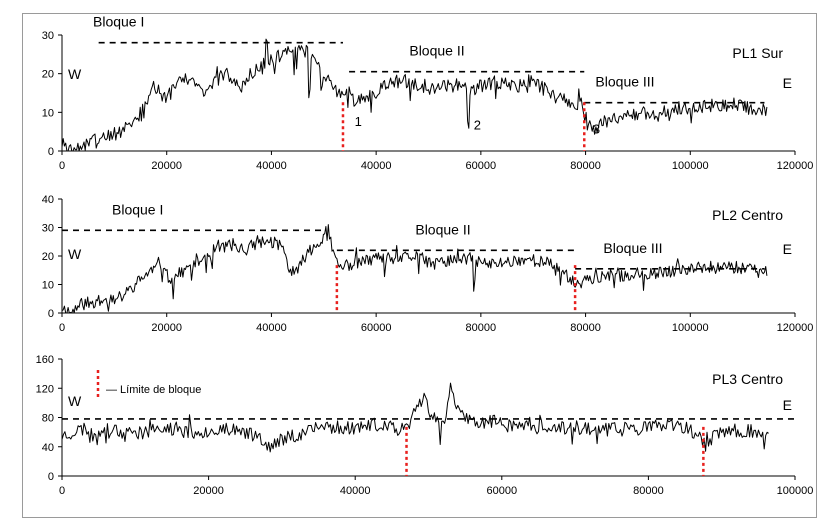 Image resolution: width=826 pixels, height=522 pixels. I want to click on y-tick-label: 120, so click(45, 389).